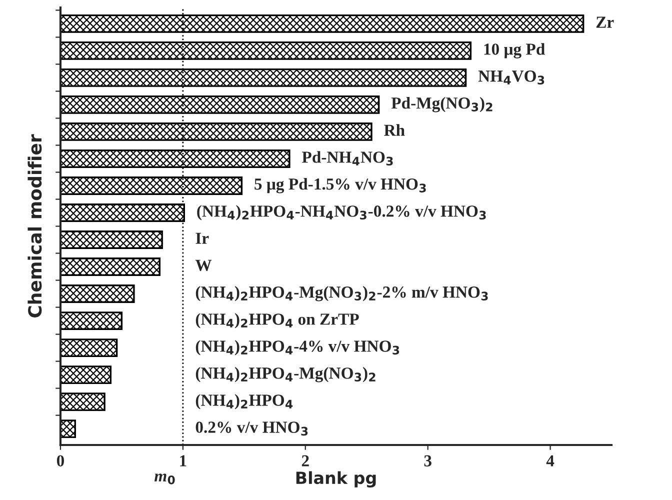  What do you see at coordinates (336, 479) in the screenshot?
I see `x-axis-title: Blank pg` at bounding box center [336, 479].